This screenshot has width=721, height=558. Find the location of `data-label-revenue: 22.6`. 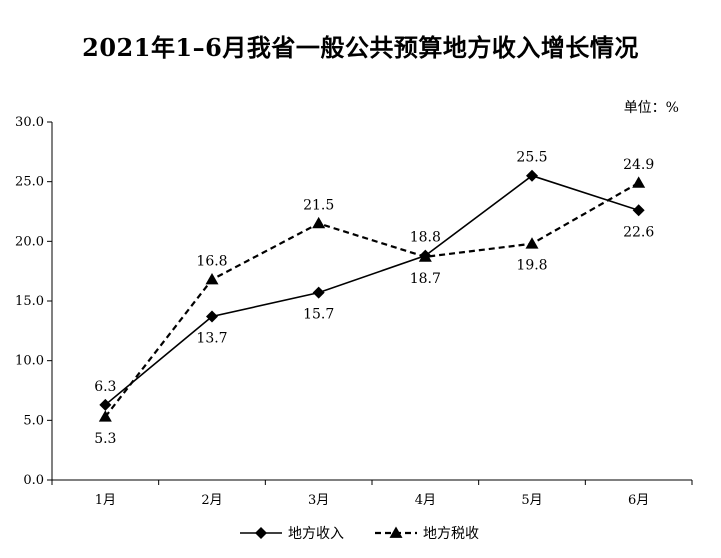

data-label-revenue: 22.6 is located at coordinates (638, 232).